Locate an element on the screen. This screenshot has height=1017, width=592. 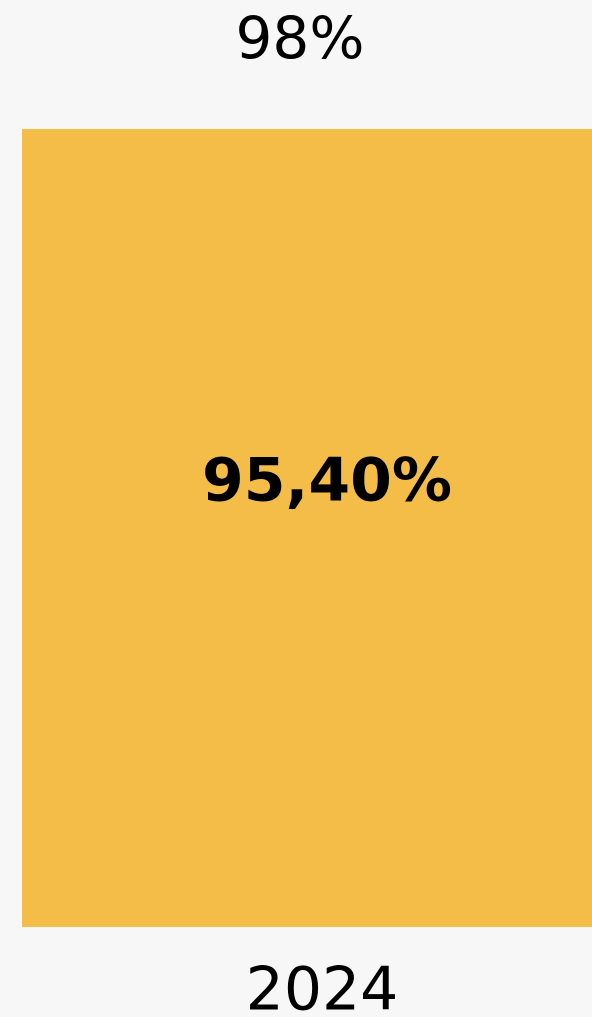
value-label: 95,40% is located at coordinates (327, 481).